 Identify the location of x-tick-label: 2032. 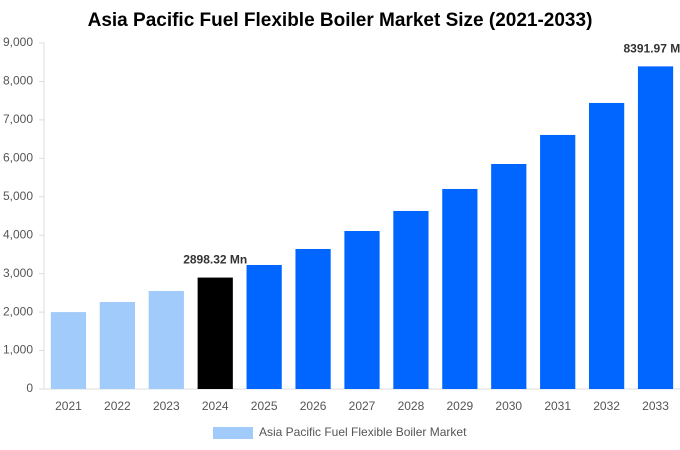
(606, 406).